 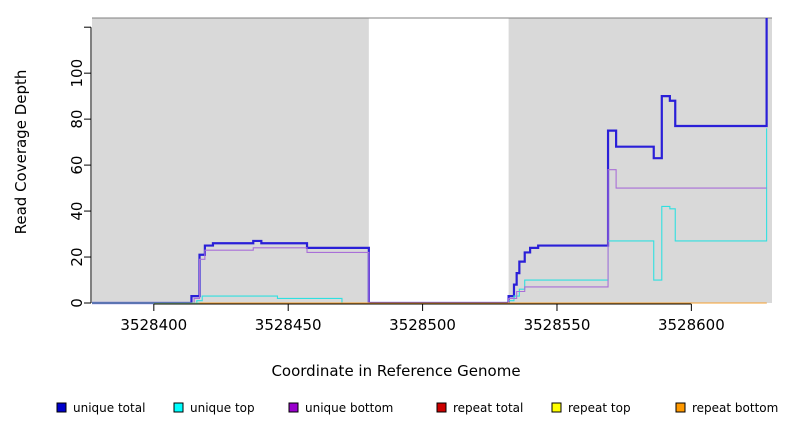 I want to click on legend-label-unique-bottom: unique bottom, so click(x=349, y=408).